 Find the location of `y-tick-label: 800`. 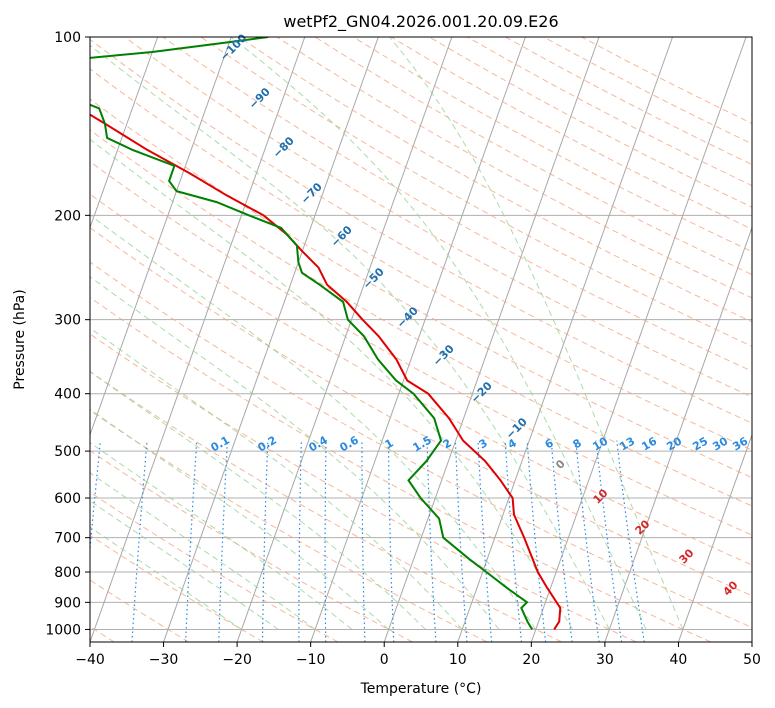

y-tick-label: 800 is located at coordinates (67, 573).